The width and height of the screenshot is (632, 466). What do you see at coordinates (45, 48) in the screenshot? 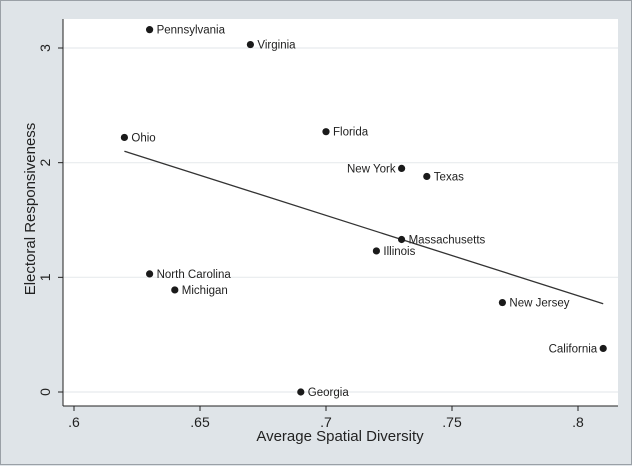
I see `y-tick-label: 3` at bounding box center [45, 48].